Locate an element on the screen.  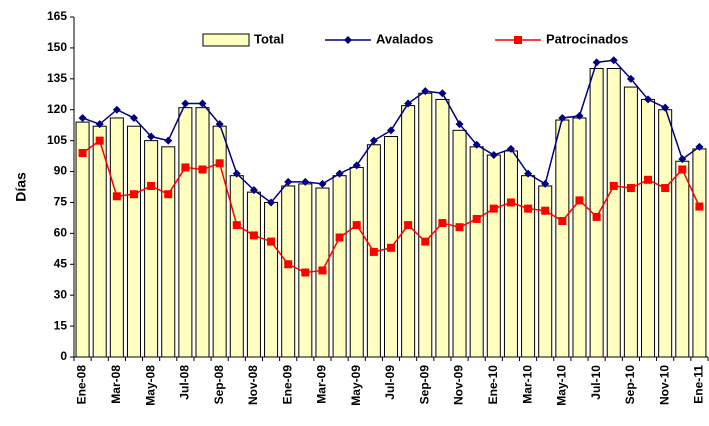
y-tick-label: 75 is located at coordinates (61, 202).